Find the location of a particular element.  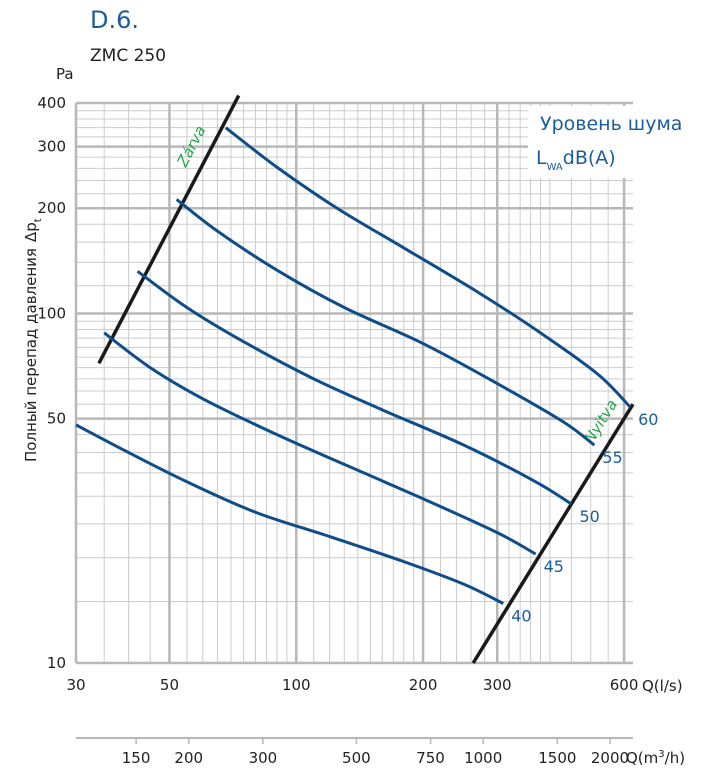

x2-tick-label: 150 is located at coordinates (136, 758).